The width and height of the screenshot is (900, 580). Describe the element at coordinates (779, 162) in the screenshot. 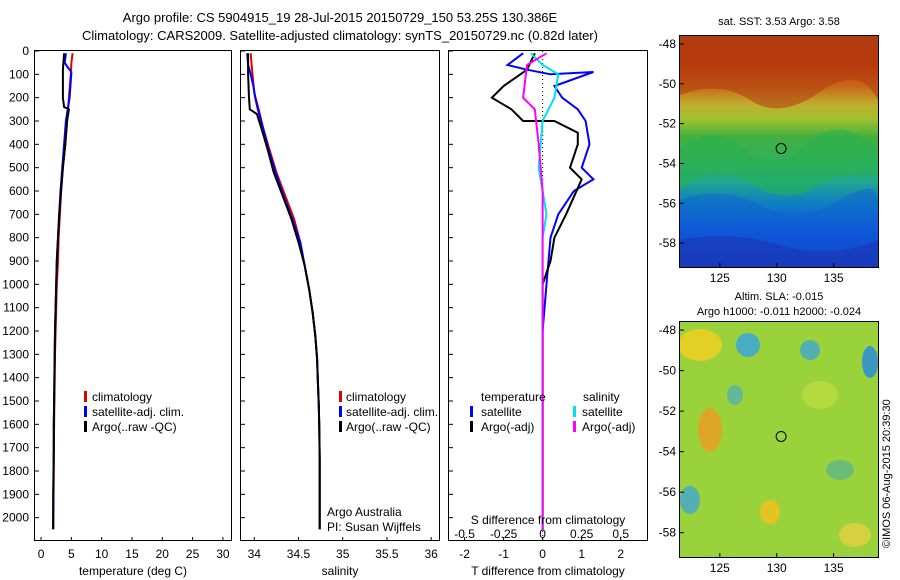

I see `sst-meander` at that location.